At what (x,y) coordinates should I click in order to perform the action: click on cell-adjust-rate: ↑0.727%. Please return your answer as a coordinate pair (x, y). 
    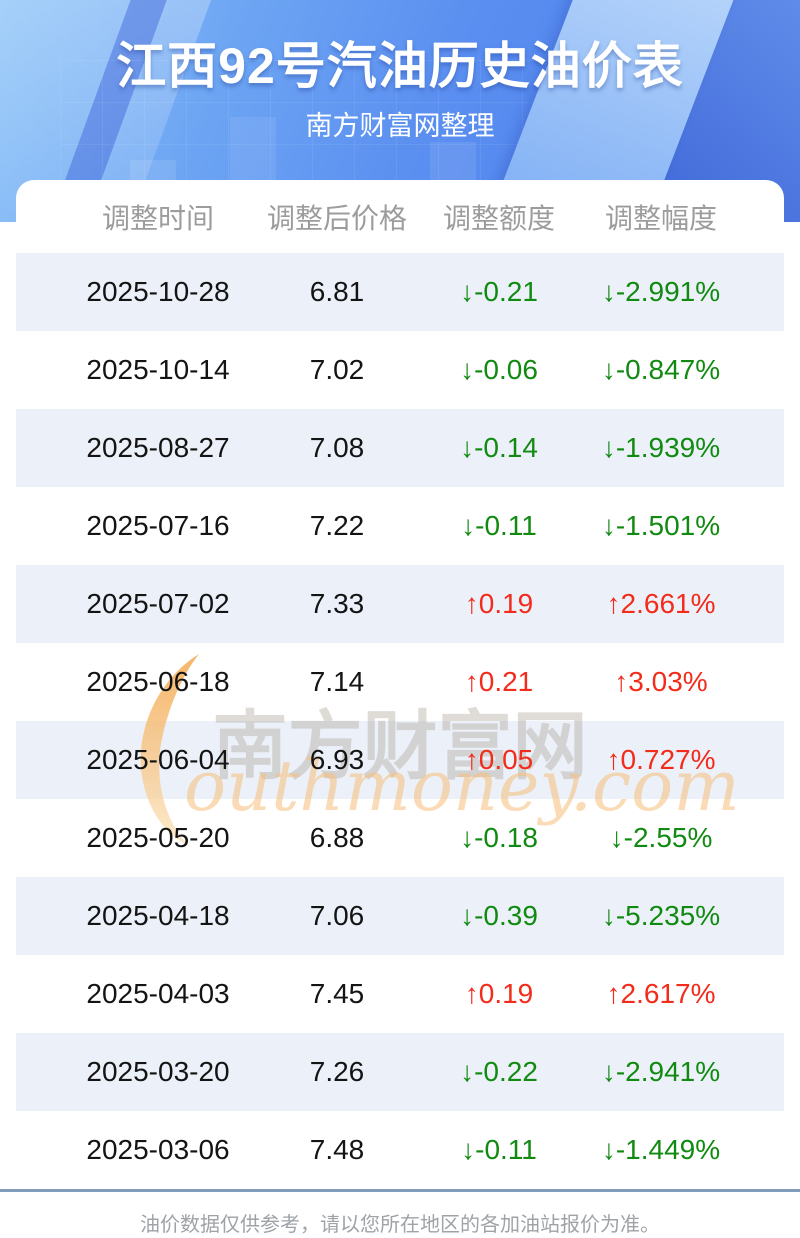
    Looking at the image, I should click on (661, 759).